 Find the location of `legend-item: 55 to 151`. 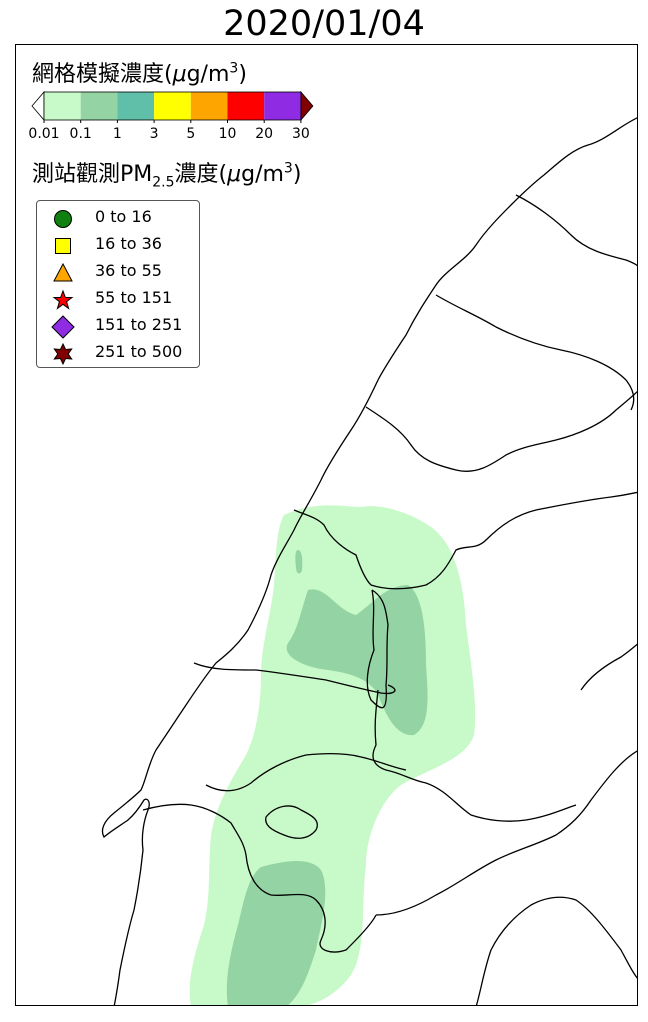

legend-item: 55 to 151 is located at coordinates (119, 298).